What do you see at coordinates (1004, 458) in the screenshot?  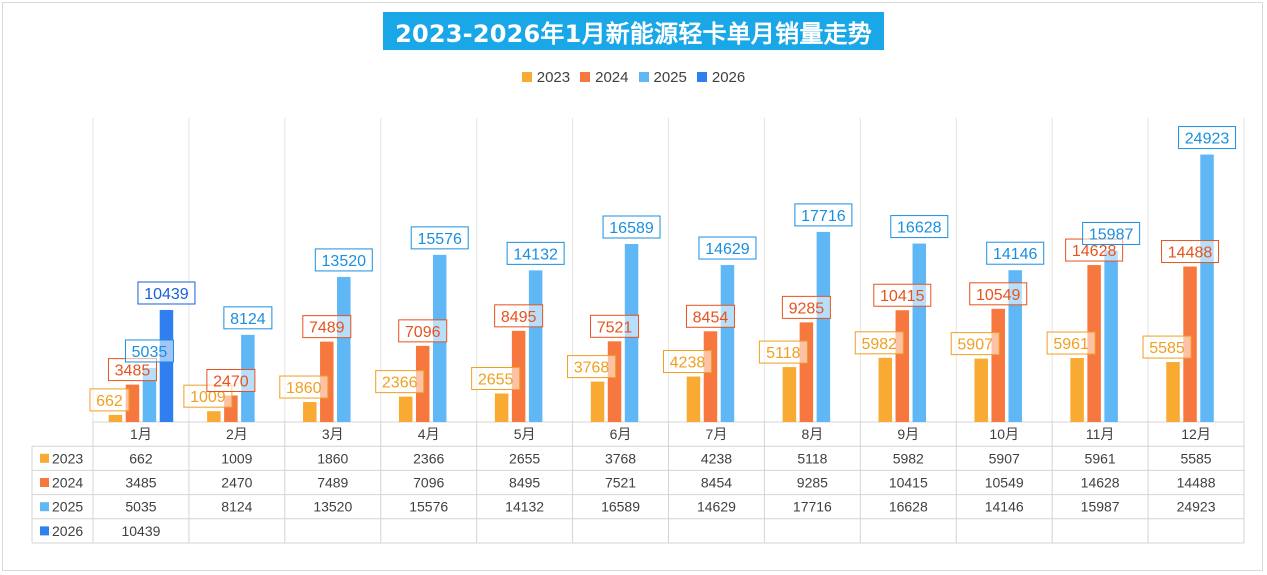 I see `table-cell: 5907` at bounding box center [1004, 458].